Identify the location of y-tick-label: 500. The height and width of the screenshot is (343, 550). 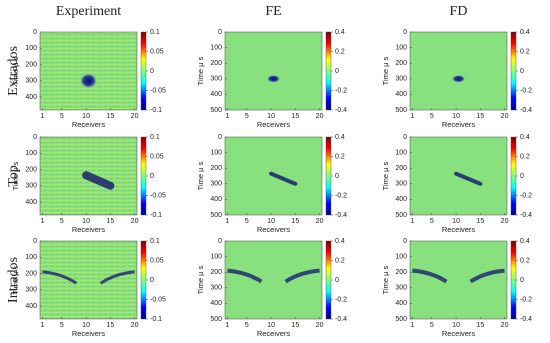
(401, 215).